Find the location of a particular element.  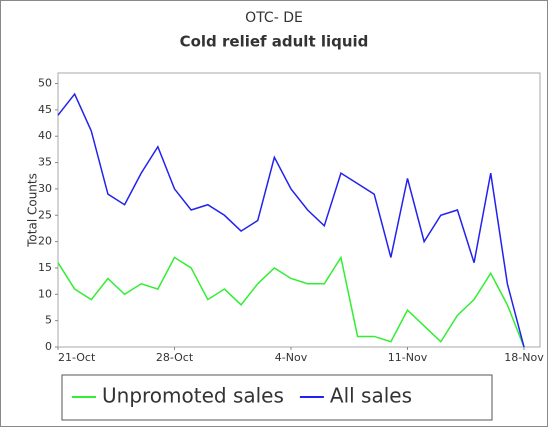

y-tick-label: 50 is located at coordinates (45, 83).